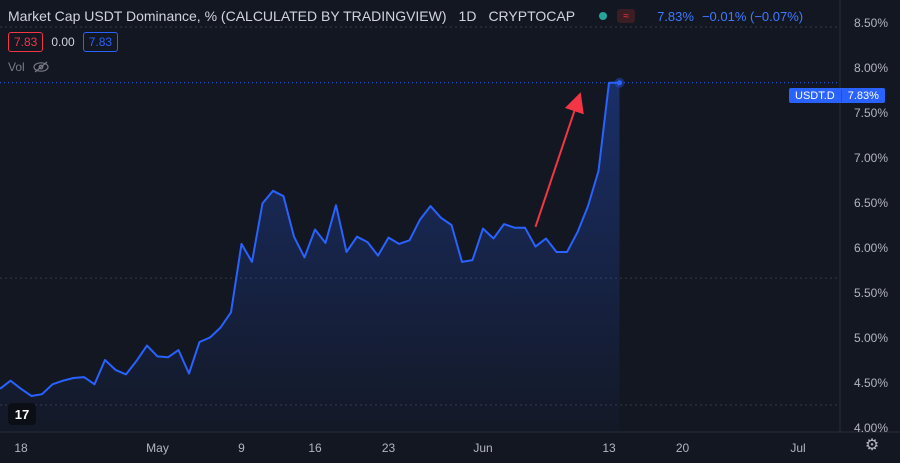 The width and height of the screenshot is (900, 463). I want to click on x-tick-label: May, so click(157, 448).